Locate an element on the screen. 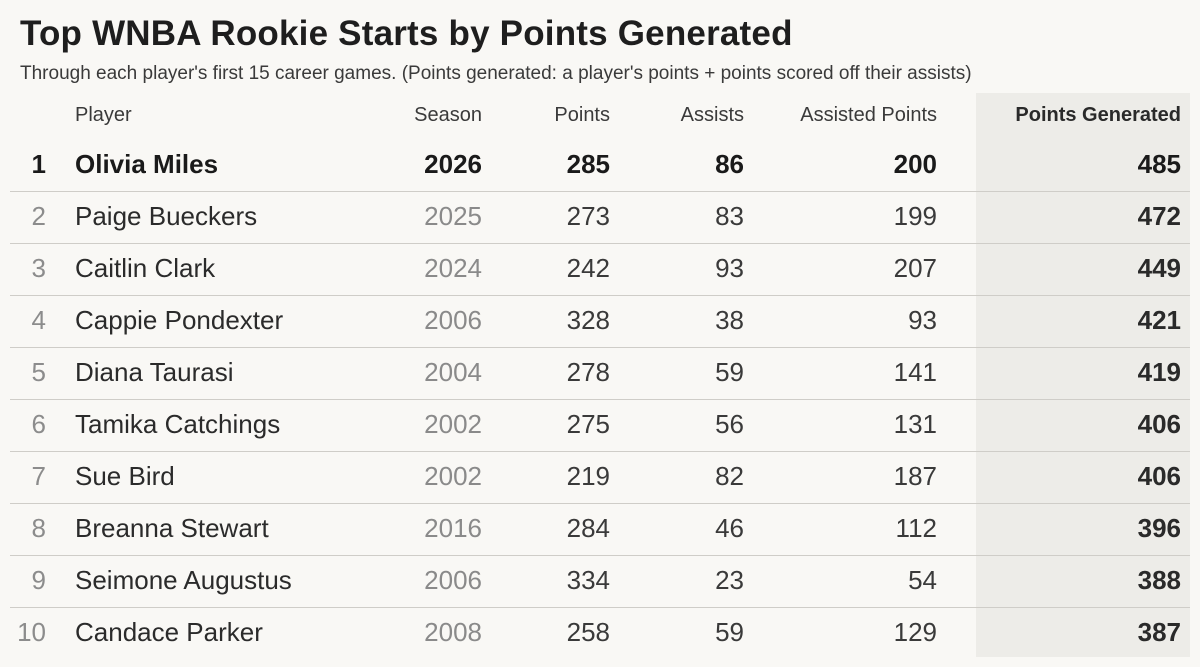 This screenshot has height=667, width=1200. points-generated-cell: 388 is located at coordinates (1159, 580).